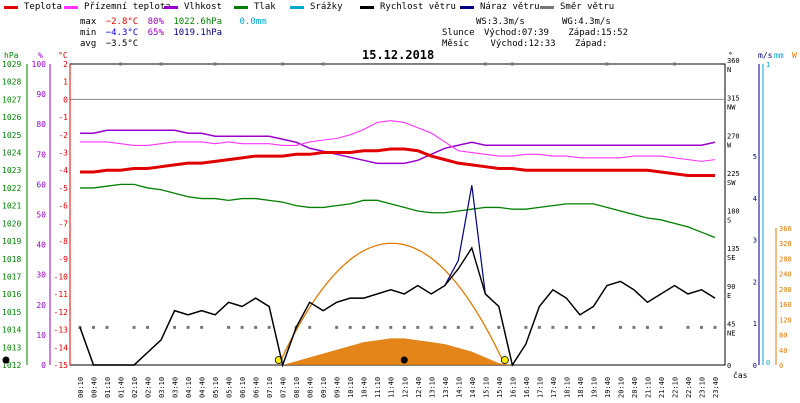 The width and height of the screenshot is (800, 403). What do you see at coordinates (63, 206) in the screenshot?
I see `celsius-tick-label: -6` at bounding box center [63, 206].